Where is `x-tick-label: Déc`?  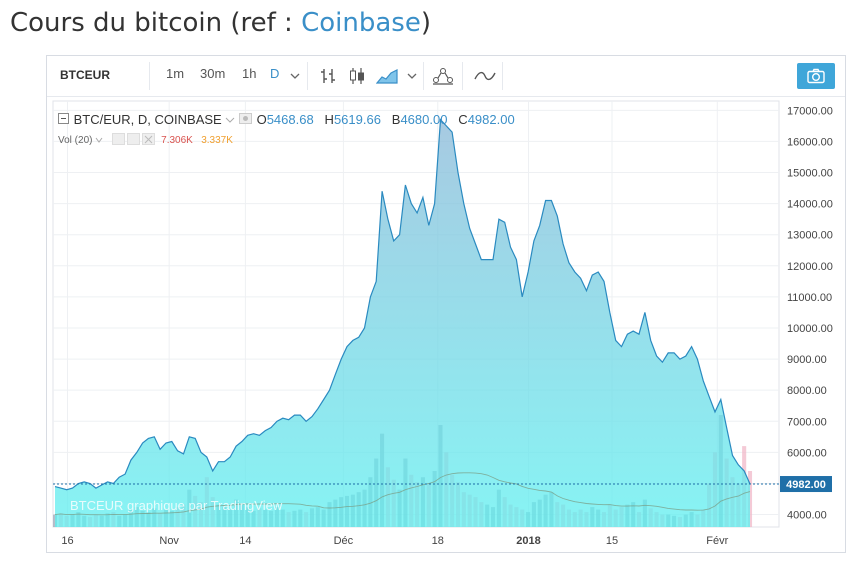
x-tick-label: Déc is located at coordinates (344, 541).